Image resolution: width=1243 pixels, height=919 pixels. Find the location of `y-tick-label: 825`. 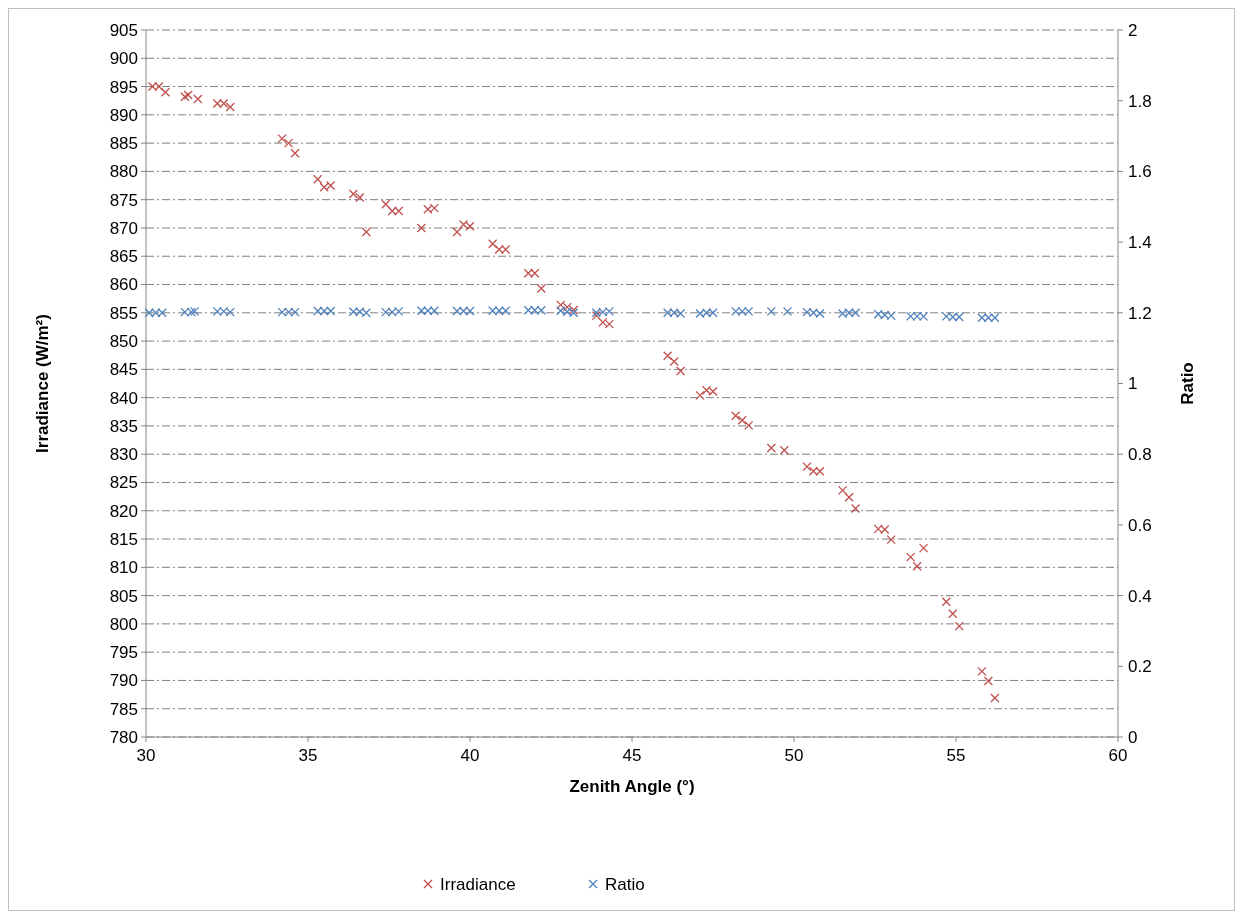

y-tick-label: 825 is located at coordinates (123, 483).